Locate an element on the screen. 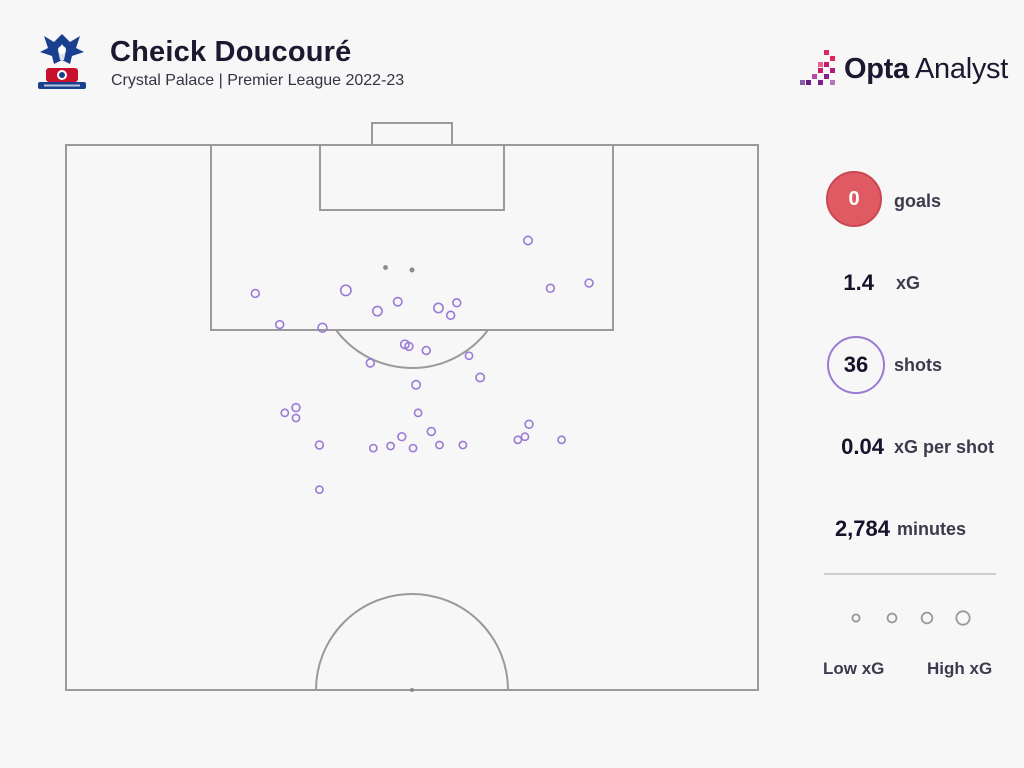 This screenshot has width=1024, height=768. xg-per-shot-label: xG per shot is located at coordinates (944, 447).